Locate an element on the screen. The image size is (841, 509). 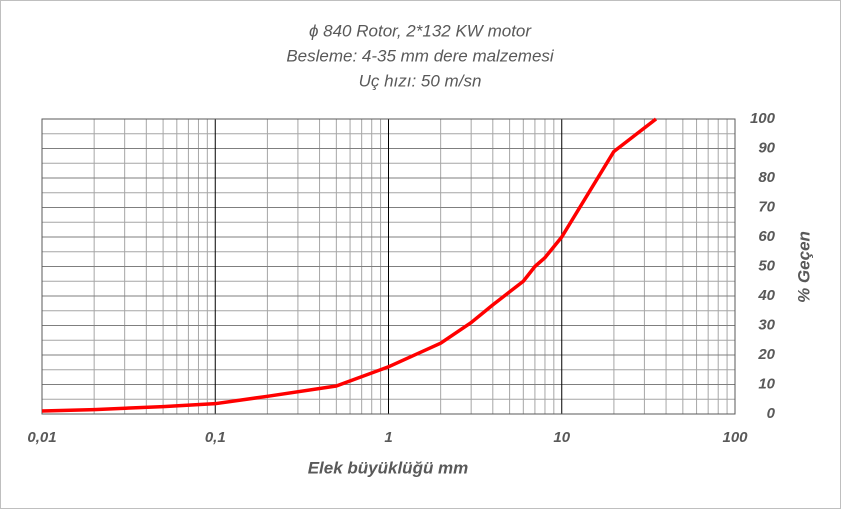
y-tick-label: 50 is located at coordinates (766, 265).